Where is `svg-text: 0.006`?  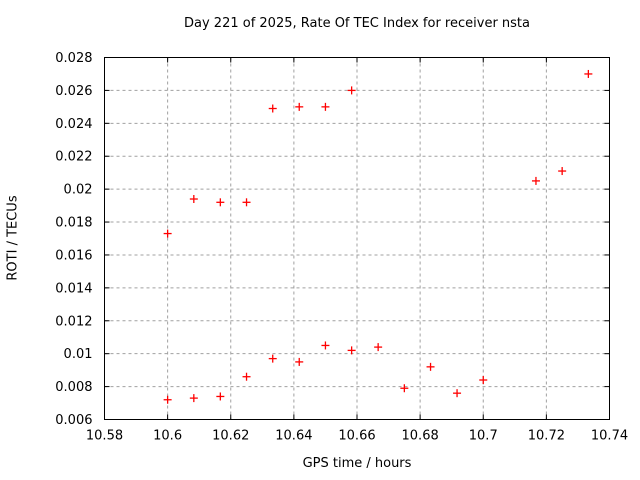
svg-text: 0.006 is located at coordinates (73, 420).